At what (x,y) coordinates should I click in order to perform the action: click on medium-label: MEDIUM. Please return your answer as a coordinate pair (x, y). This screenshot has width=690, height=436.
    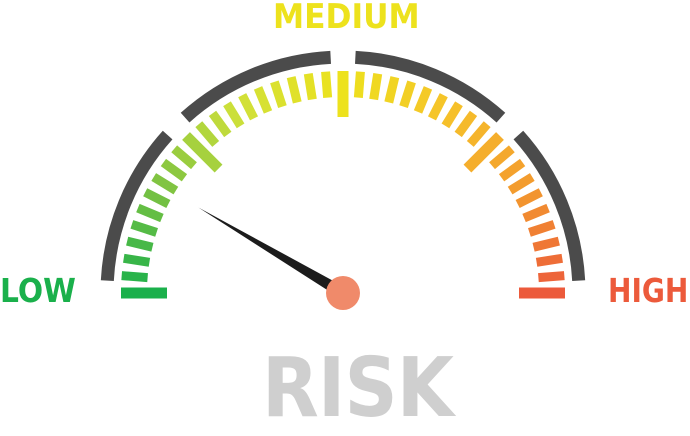
    Looking at the image, I should click on (346, 18).